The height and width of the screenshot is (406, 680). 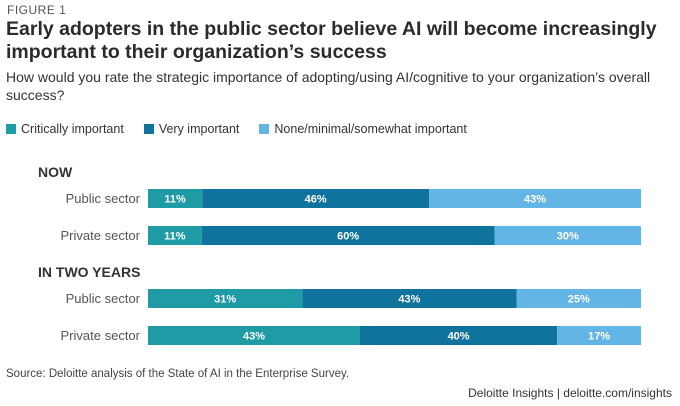 I want to click on data-label: 31%, so click(x=225, y=300).